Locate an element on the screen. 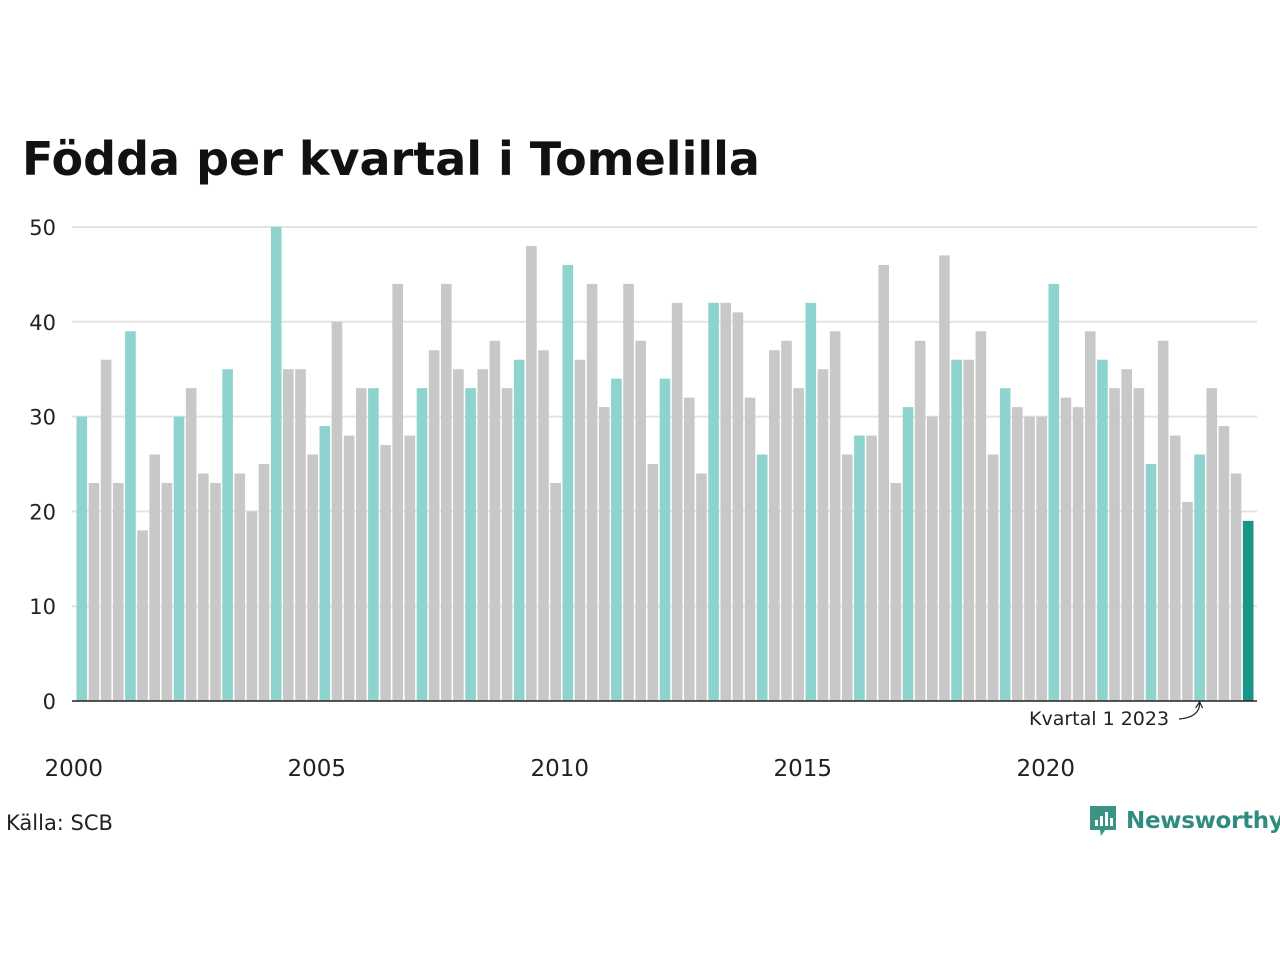 The image size is (1280, 960). bar: 2020 K2: 32 is located at coordinates (1066, 549).